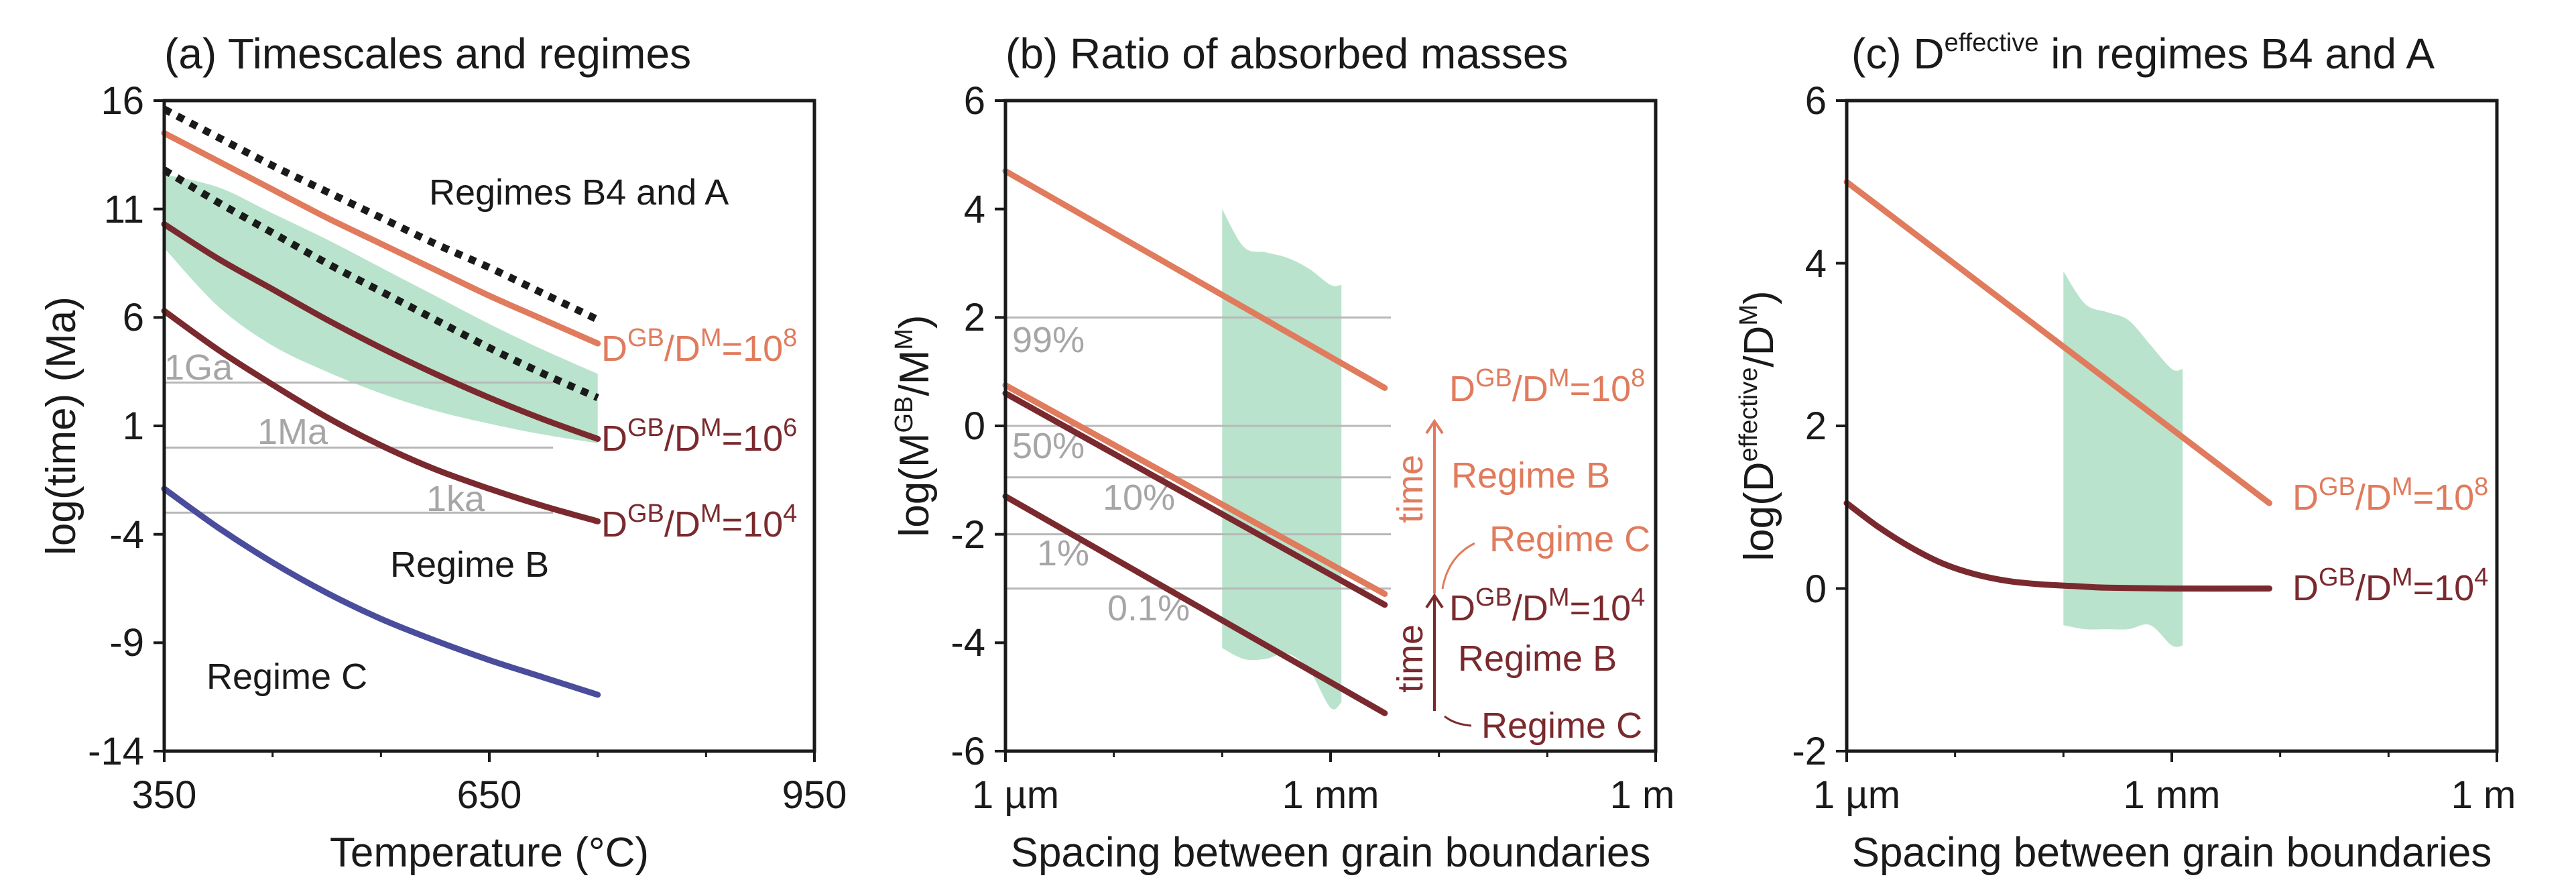  What do you see at coordinates (968, 752) in the screenshot?
I see `panel-b-ytick-m6: -6` at bounding box center [968, 752].